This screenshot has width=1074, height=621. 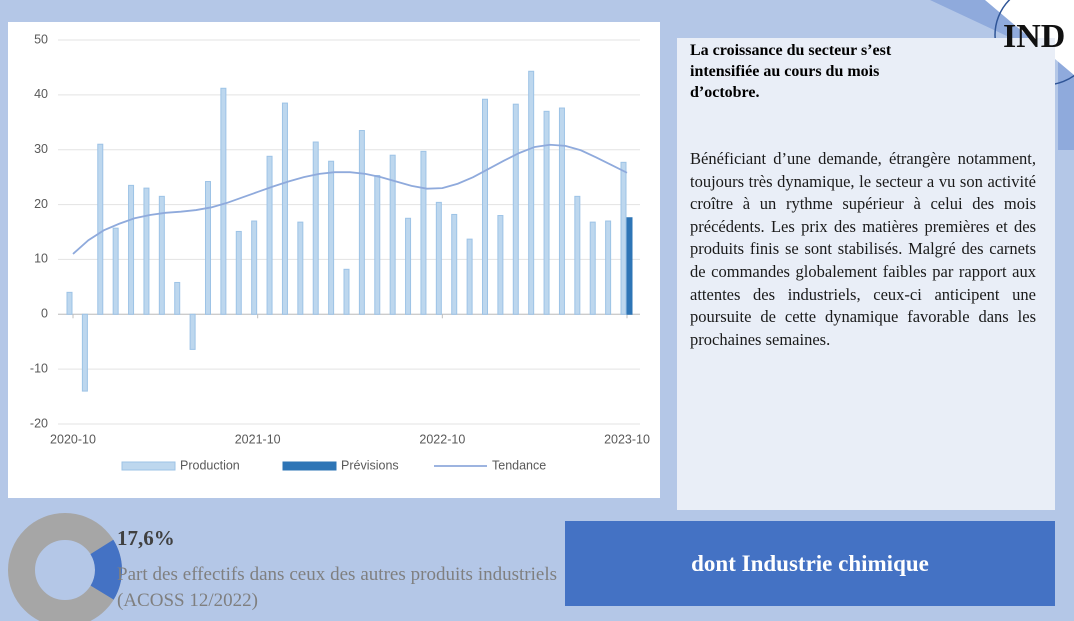 What do you see at coordinates (350, 199) in the screenshot?
I see `trend-line` at bounding box center [350, 199].